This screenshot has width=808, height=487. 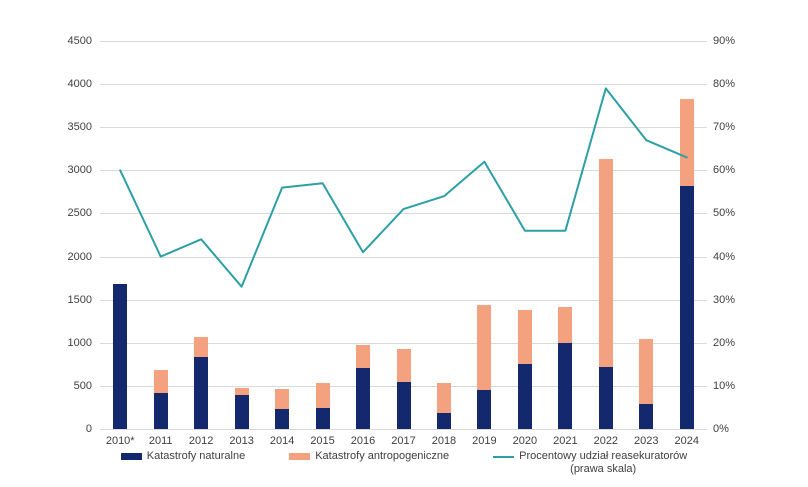 I want to click on bar-segment-anthropogenic-2021, so click(x=565, y=325).